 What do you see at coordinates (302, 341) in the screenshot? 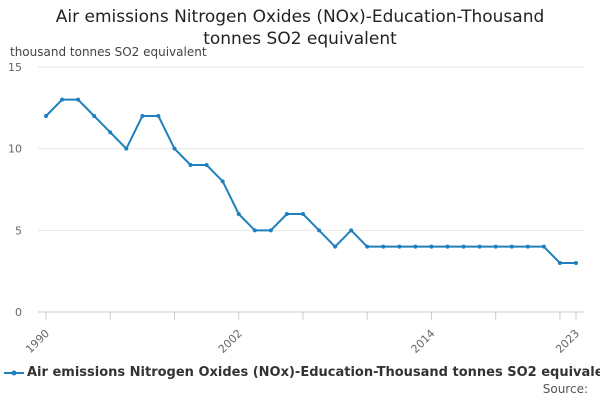
I see `x-axis-ticks: 1990 2002 2014 2023` at bounding box center [302, 341].